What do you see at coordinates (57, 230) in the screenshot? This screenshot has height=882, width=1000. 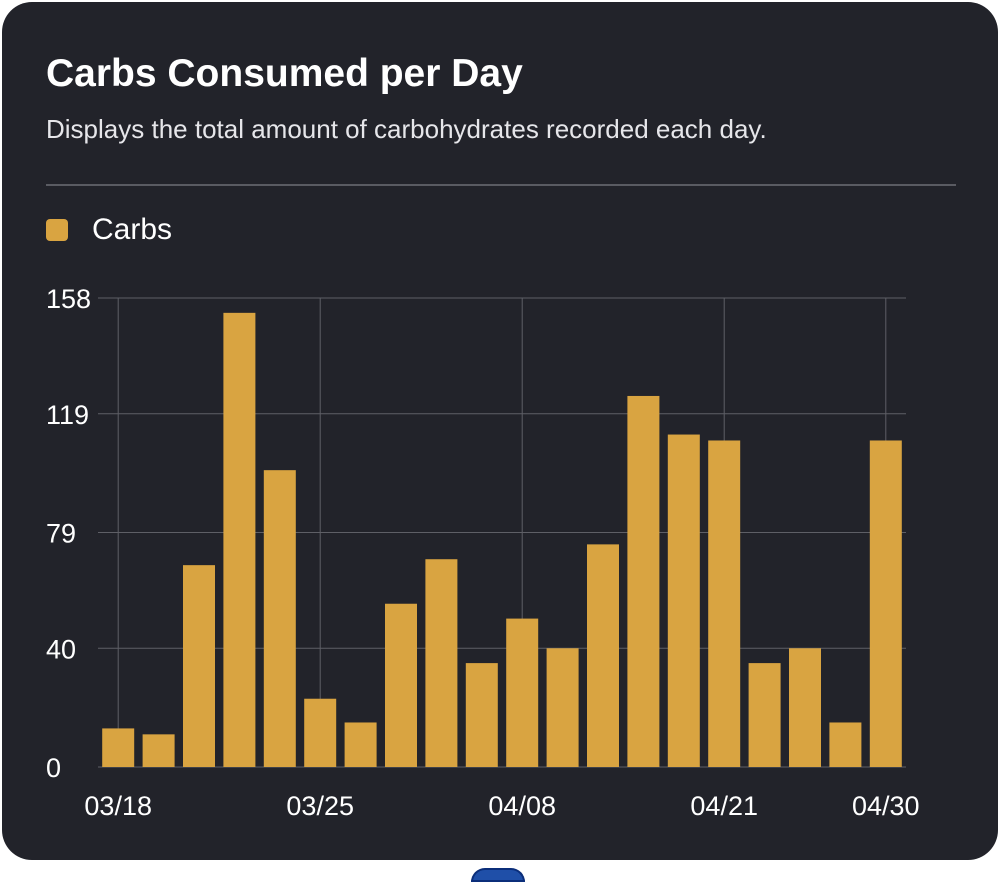 I see `legend-swatch-carbs` at bounding box center [57, 230].